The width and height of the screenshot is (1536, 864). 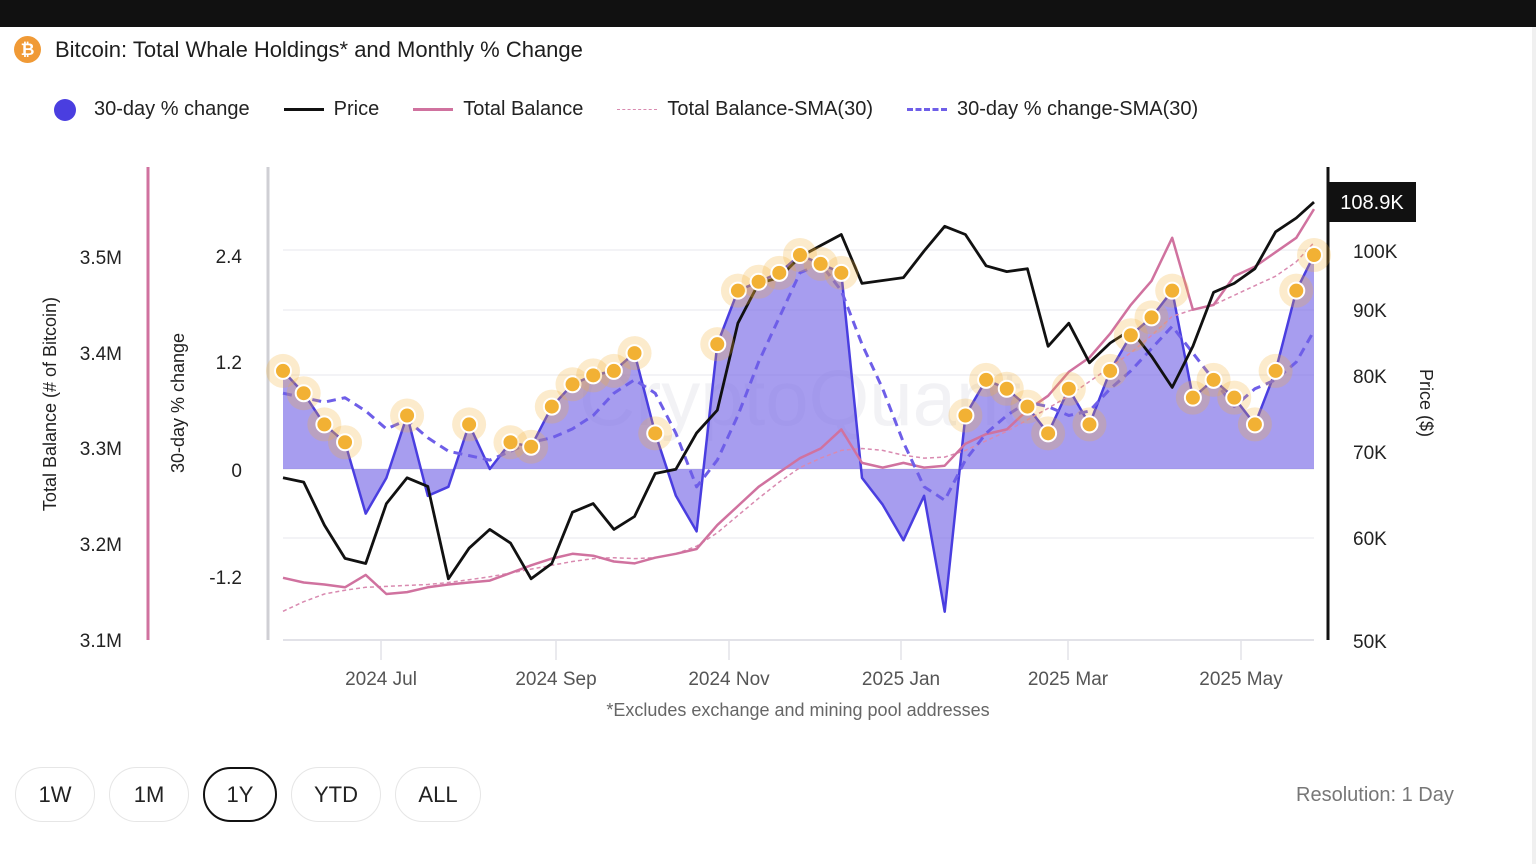 I want to click on legend-item-pct-change-sma: 30-day % change-SMA(30), so click(x=1052, y=109).